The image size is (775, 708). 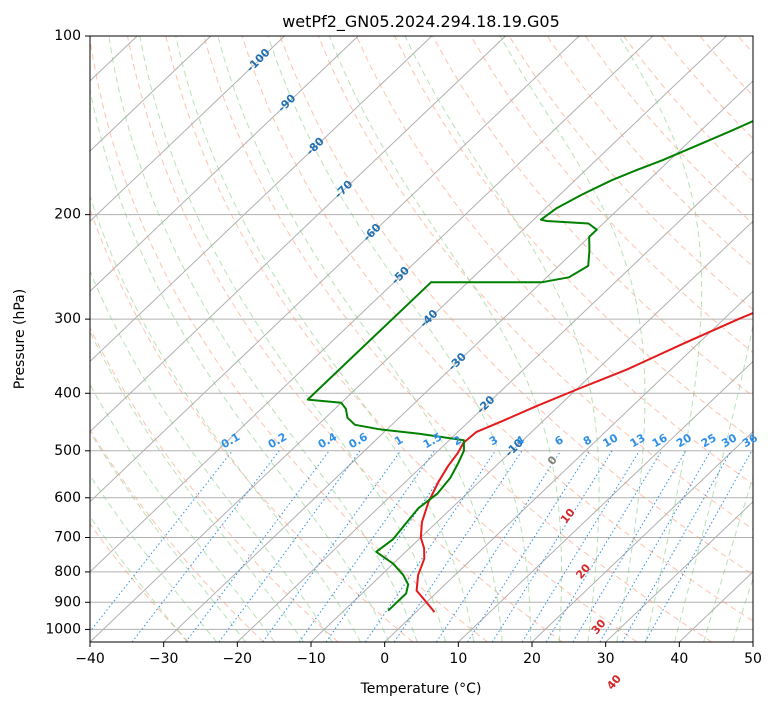 I want to click on moist-adiabat-label: 30, so click(x=599, y=627).